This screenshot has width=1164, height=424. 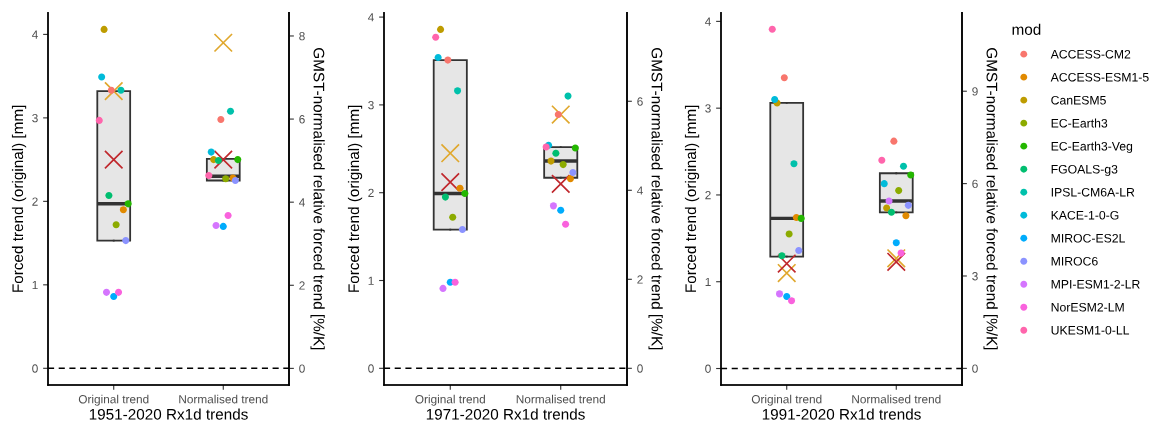 I want to click on legend-label: UKESM1-0-LL, so click(x=1090, y=330).